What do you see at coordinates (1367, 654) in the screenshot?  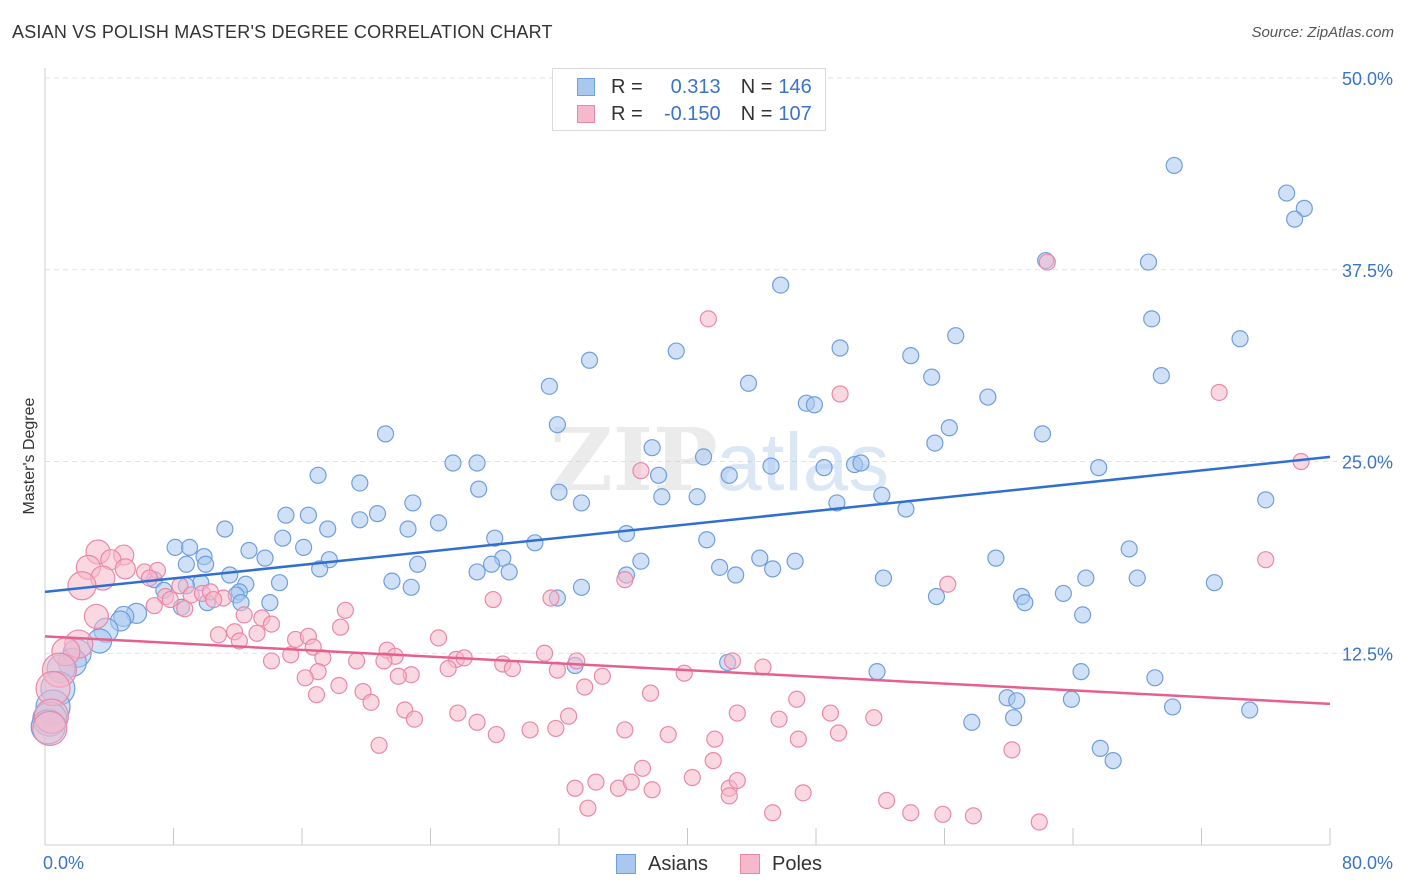 I see `y-tick-label: 12.5%` at bounding box center [1367, 654].